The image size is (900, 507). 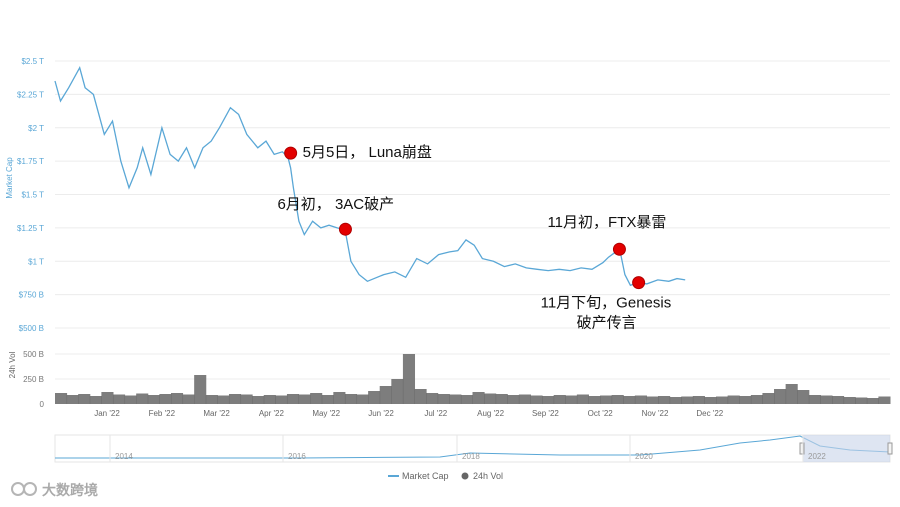 What do you see at coordinates (606, 303) in the screenshot?
I see `event-label: 11月下旬，Genesis` at bounding box center [606, 303].